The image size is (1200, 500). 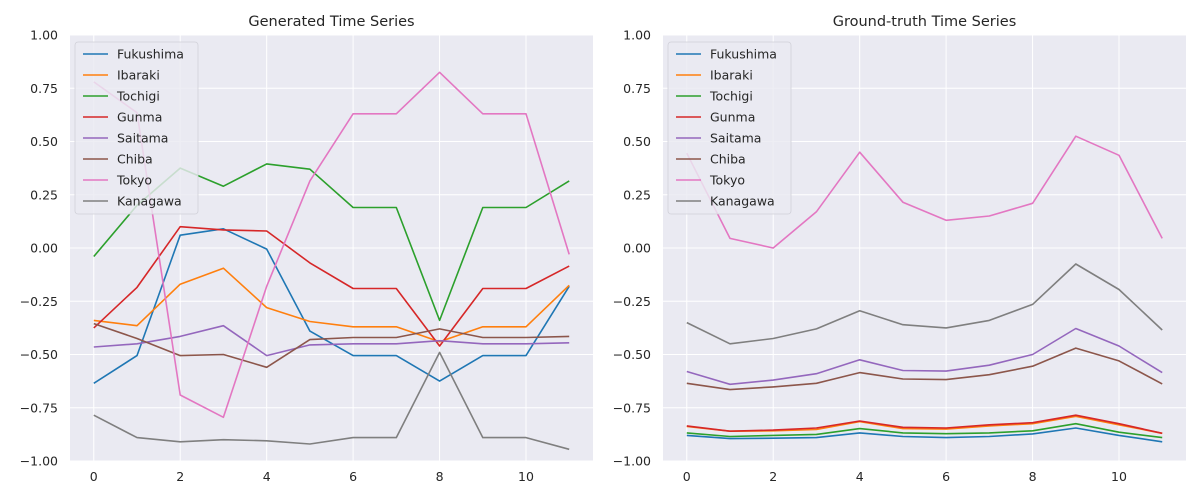 What do you see at coordinates (924, 369) in the screenshot?
I see `series-line-chiba` at bounding box center [924, 369].